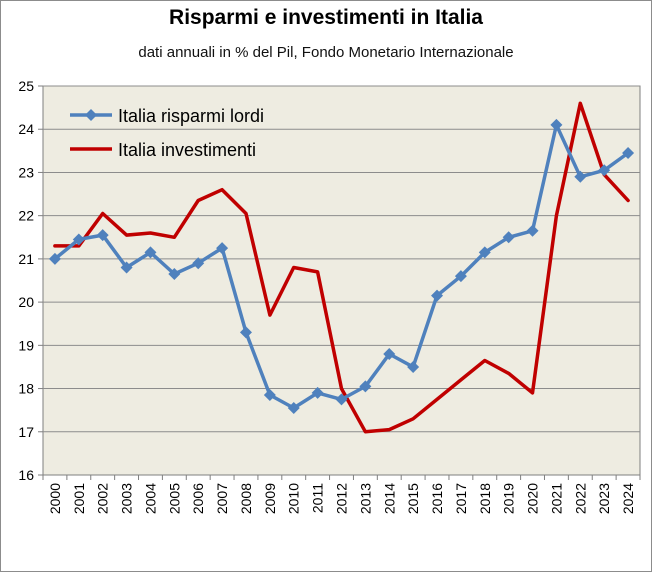 The image size is (652, 572). Describe the element at coordinates (26, 259) in the screenshot. I see `y-tick-label: 21` at that location.